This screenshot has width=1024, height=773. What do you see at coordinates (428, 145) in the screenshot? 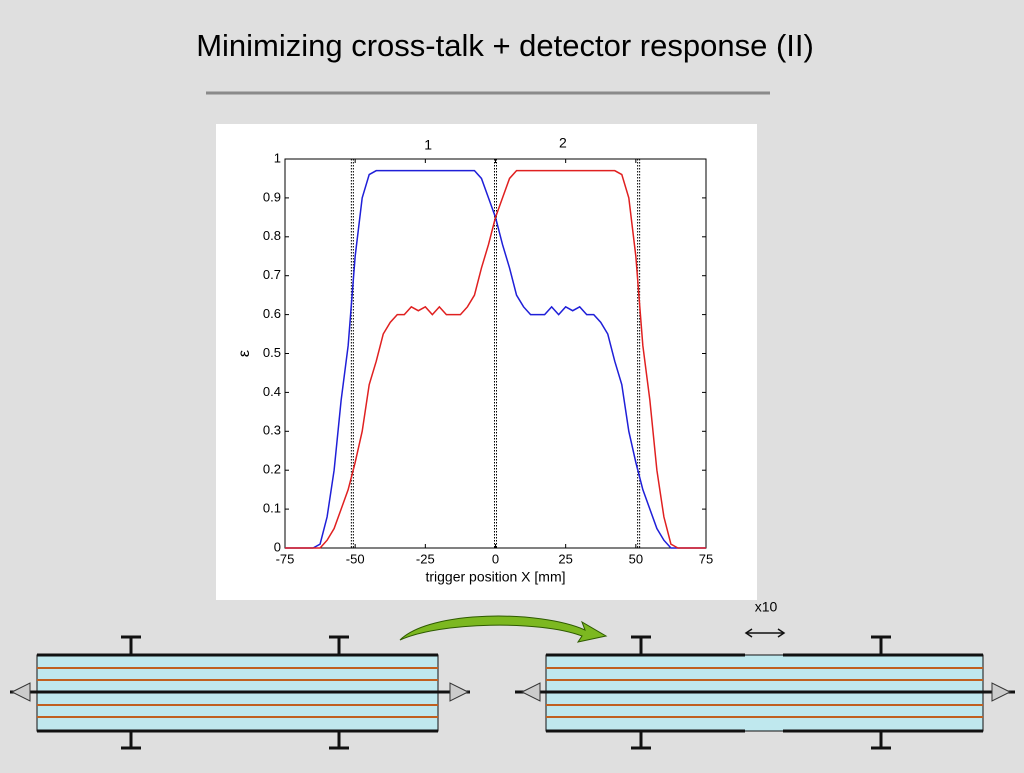
I see `annotation: 1` at bounding box center [428, 145].